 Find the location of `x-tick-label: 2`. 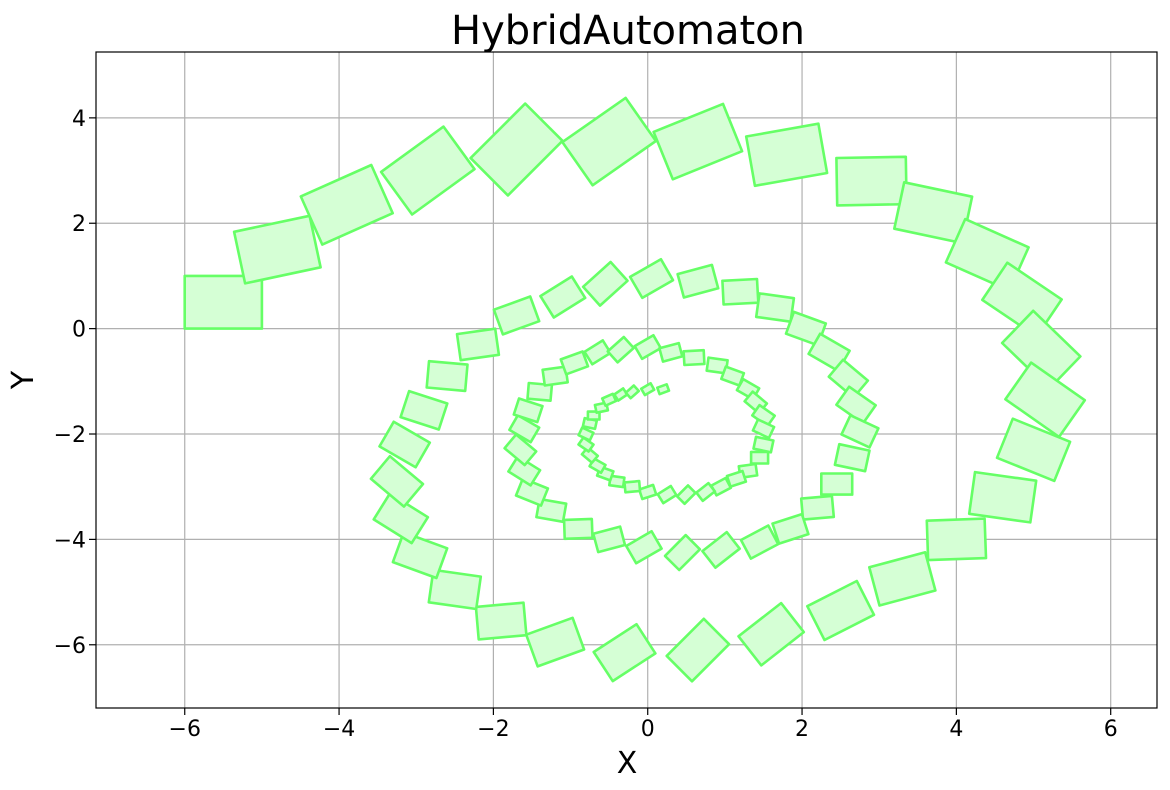

x-tick-label: 2 is located at coordinates (802, 729).